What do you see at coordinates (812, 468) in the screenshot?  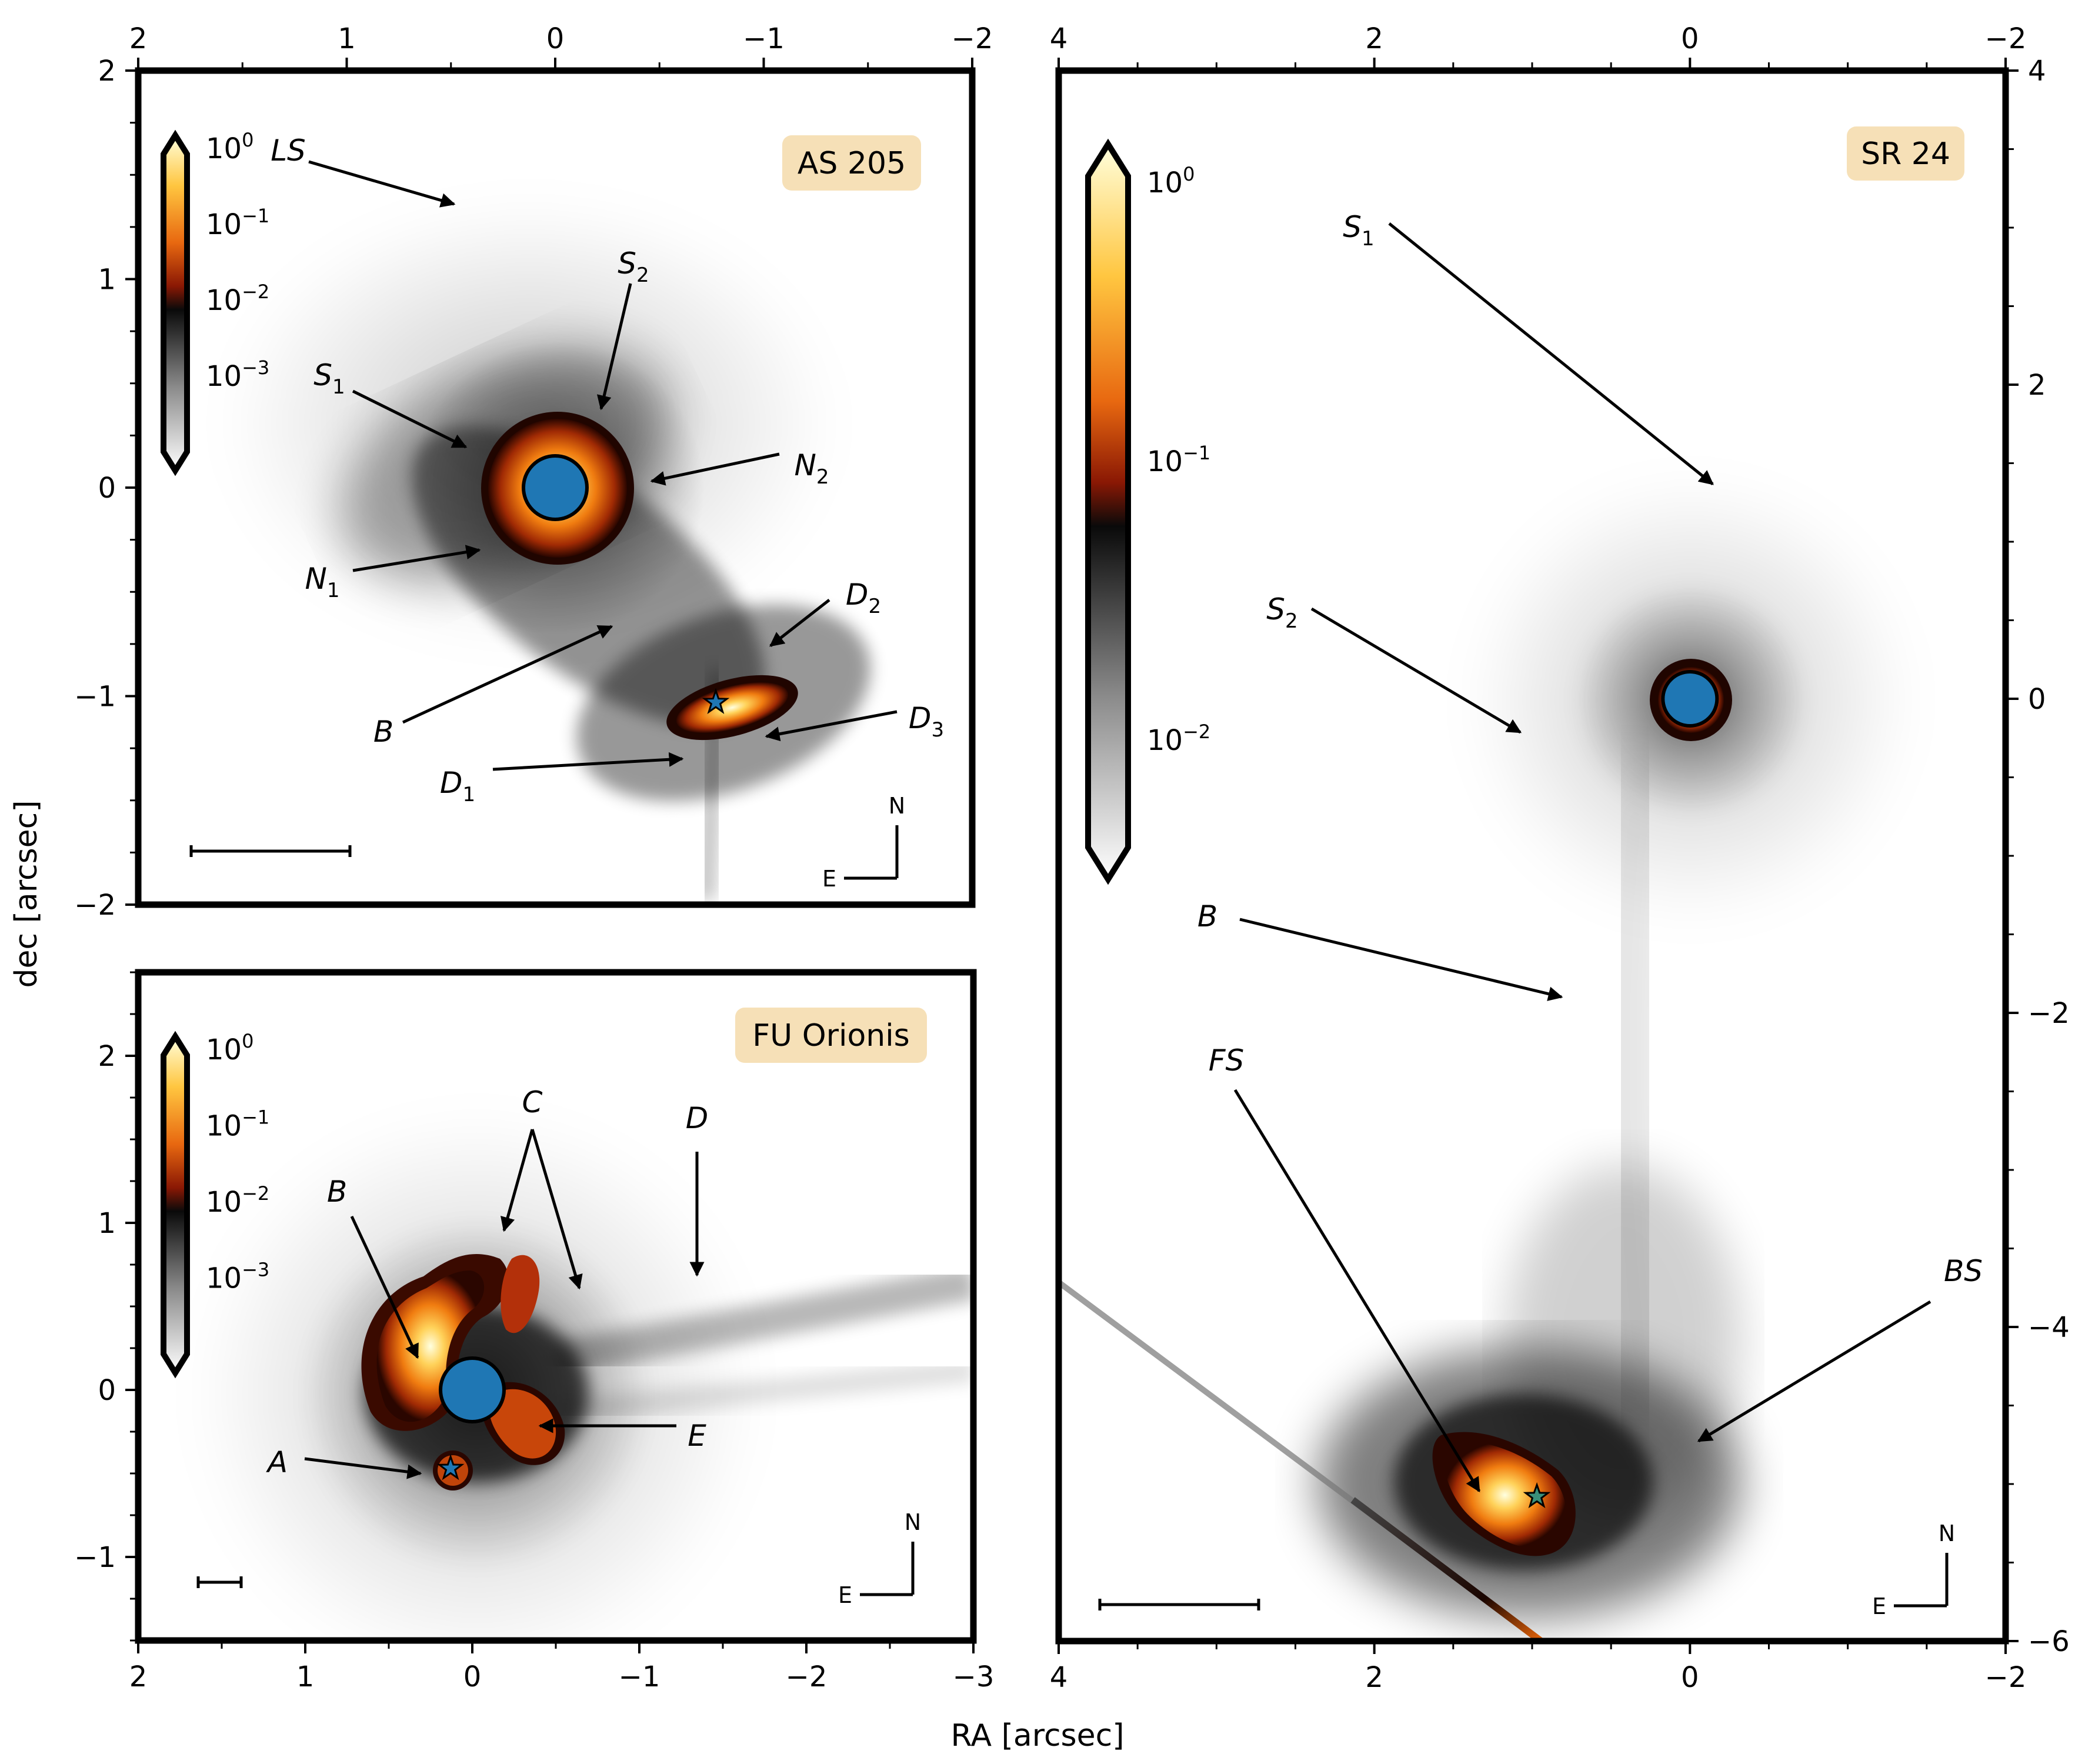 I see `feature-label: N2` at bounding box center [812, 468].